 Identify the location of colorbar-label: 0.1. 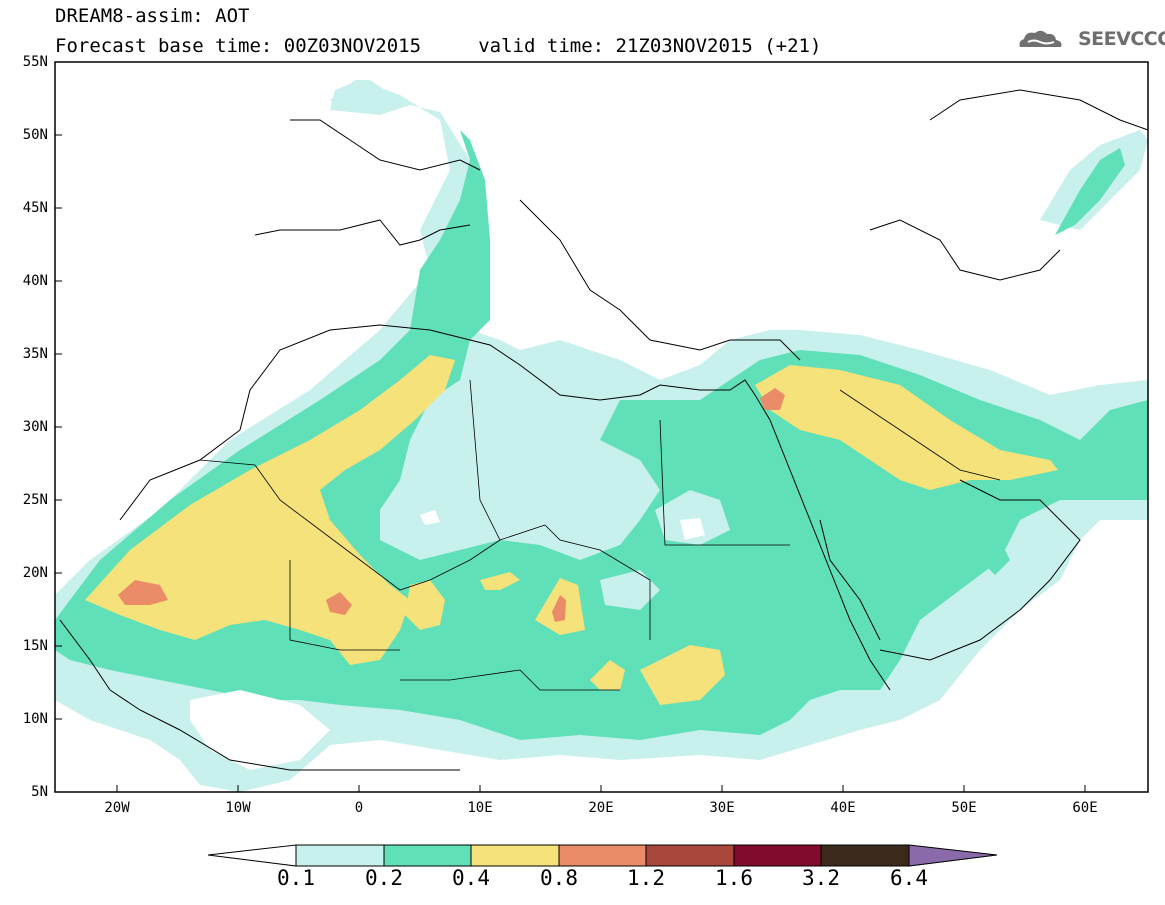
(296, 878).